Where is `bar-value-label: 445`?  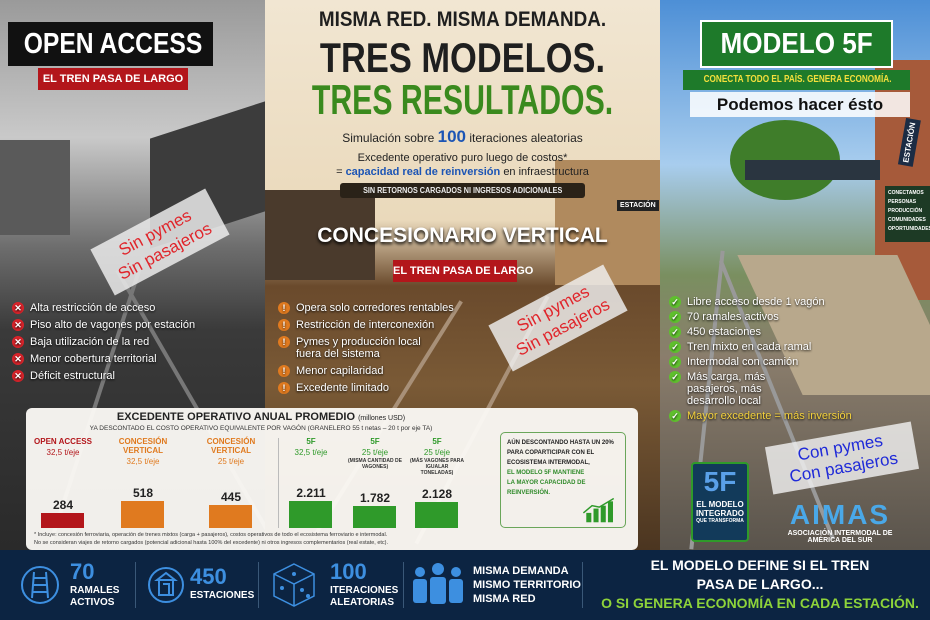 bar-value-label: 445 is located at coordinates (231, 496).